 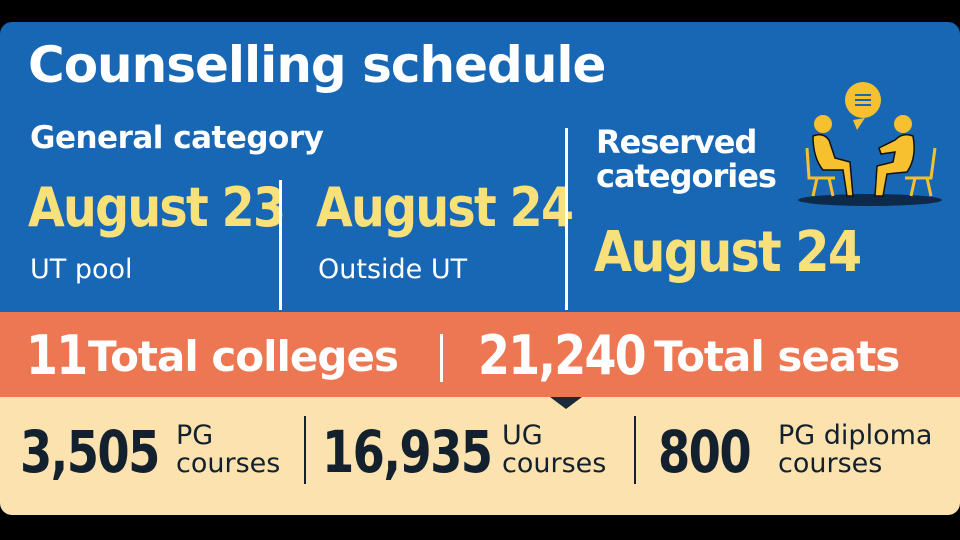 I want to click on date-label: Outside UT, so click(x=393, y=269).